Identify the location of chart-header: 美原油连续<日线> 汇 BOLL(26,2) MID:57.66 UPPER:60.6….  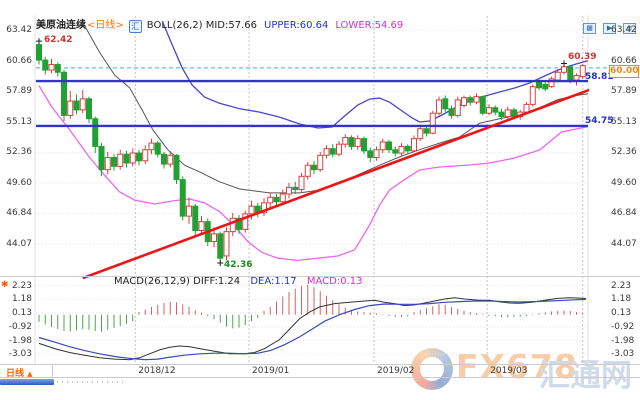
(219, 24).